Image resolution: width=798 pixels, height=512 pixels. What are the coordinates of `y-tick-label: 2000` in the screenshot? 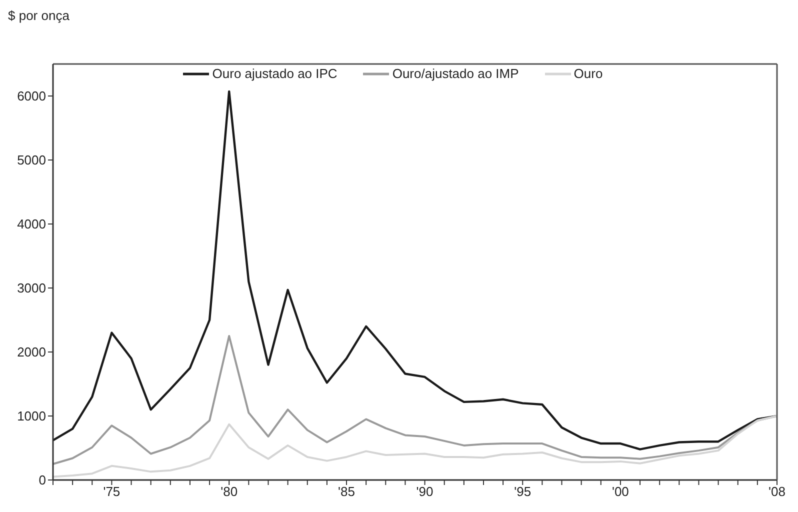 It's located at (31, 352).